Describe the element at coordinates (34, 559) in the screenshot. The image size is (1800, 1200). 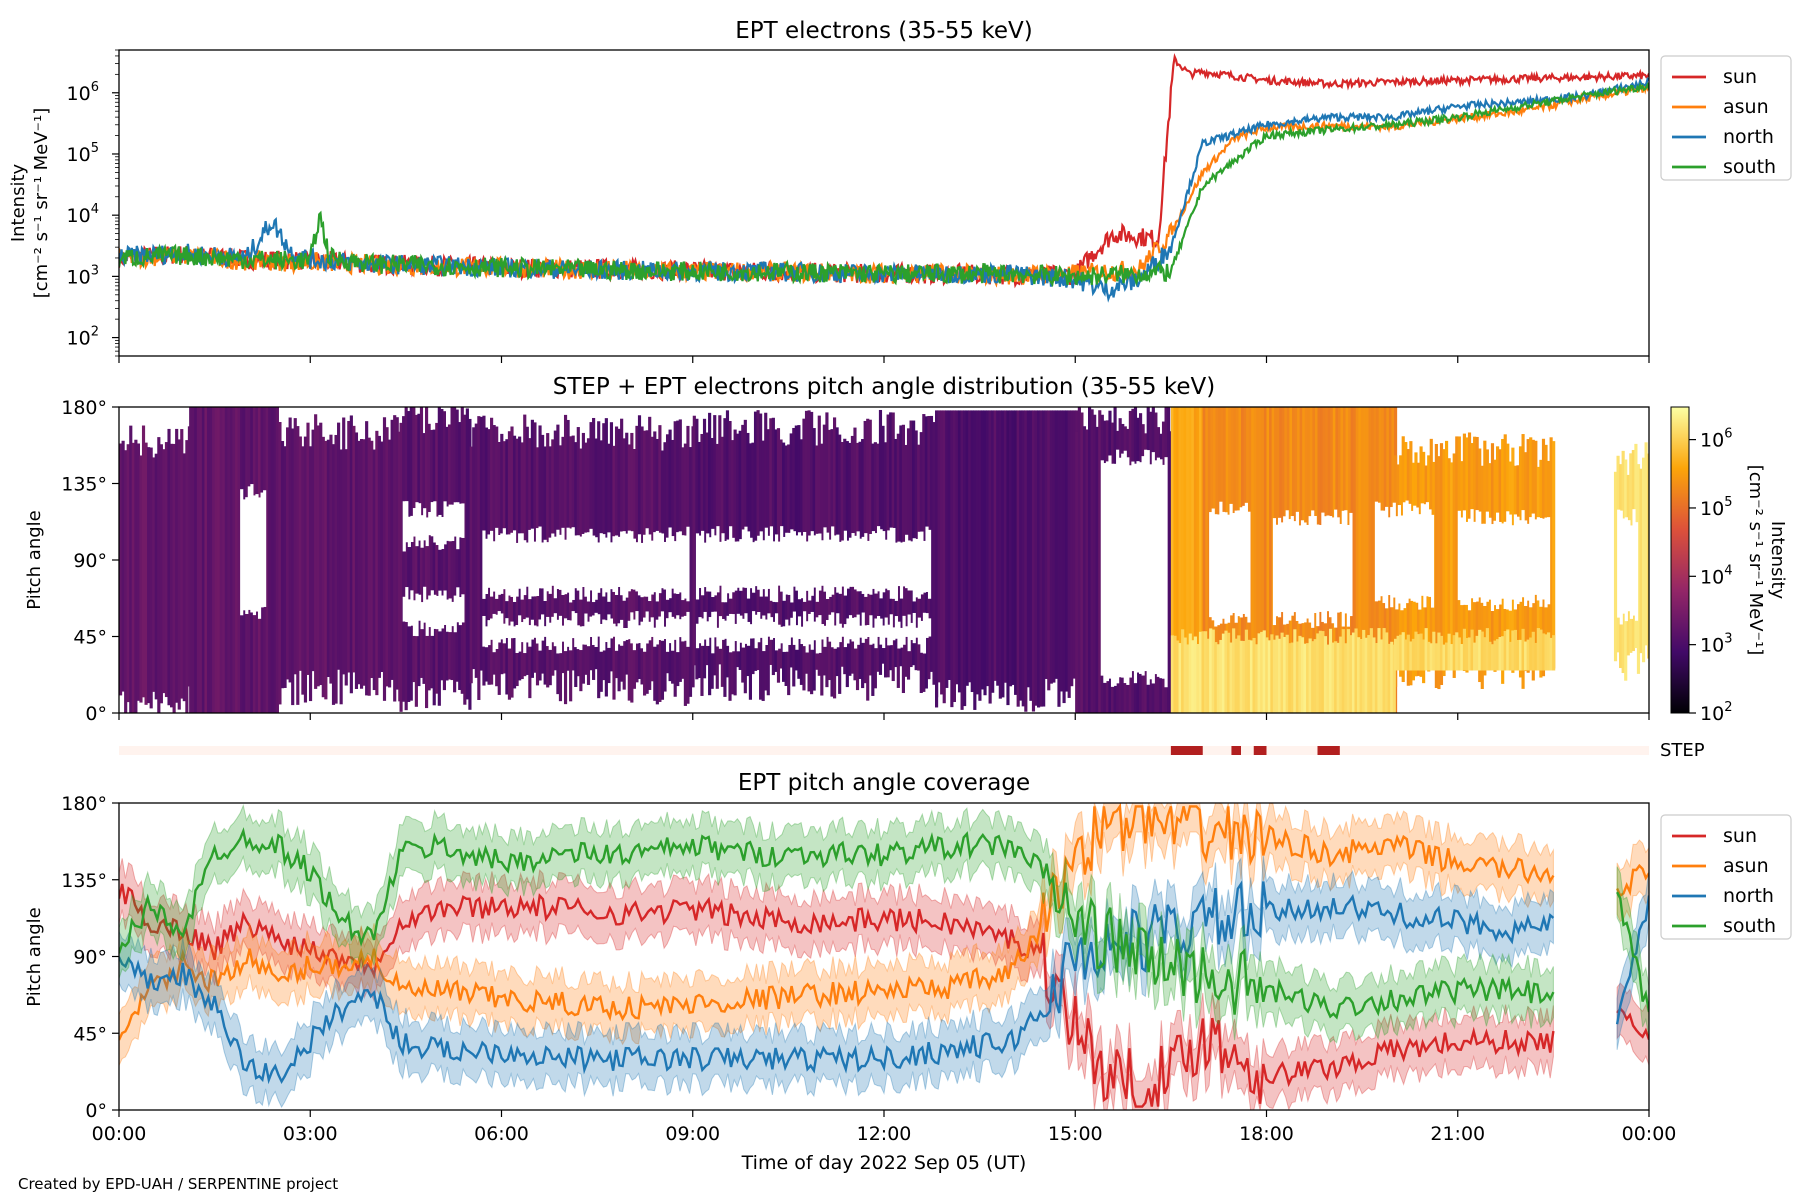
I see `panel2-ylabel: Pitch angle` at that location.